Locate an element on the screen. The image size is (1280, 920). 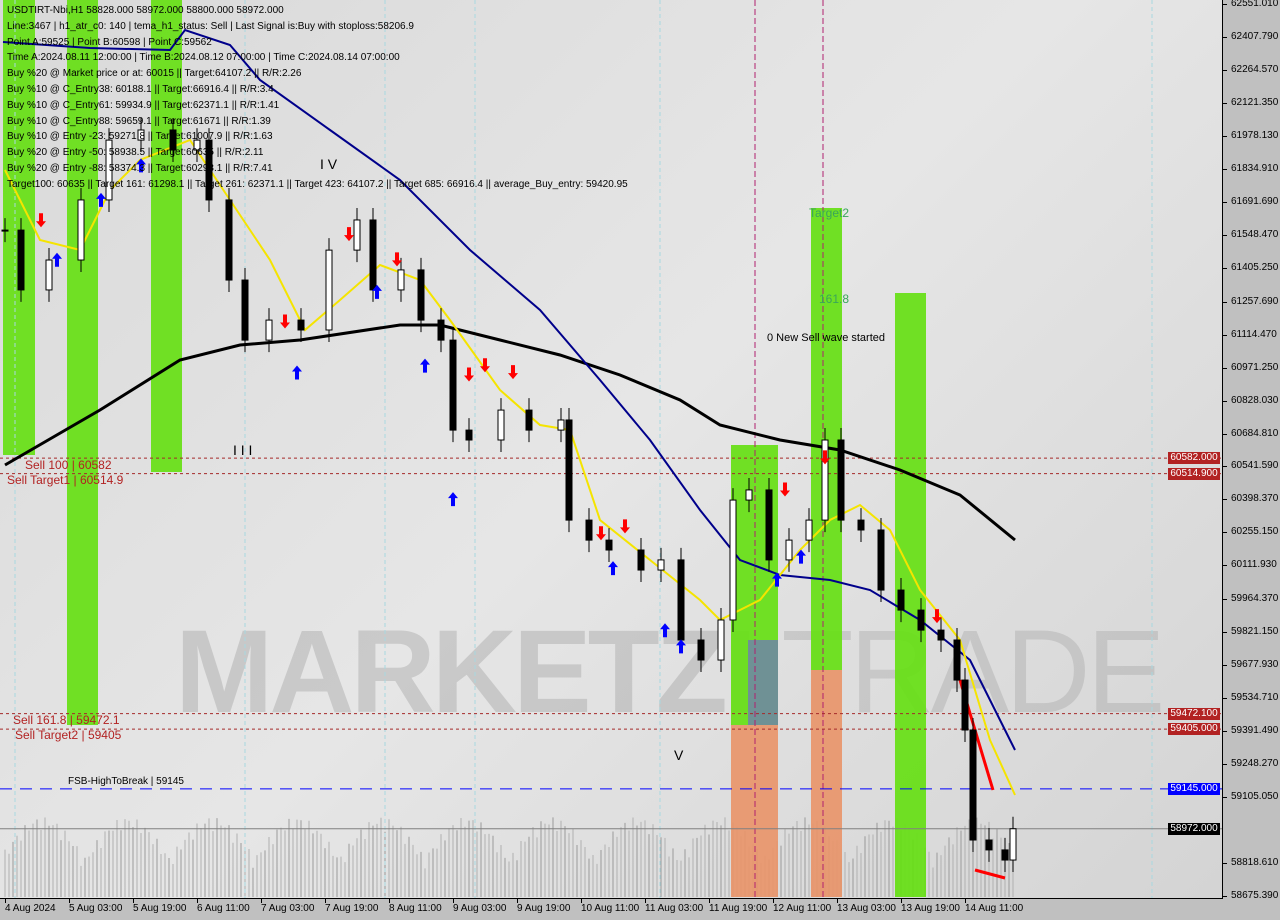
wave-label-v: V is located at coordinates (679, 755).